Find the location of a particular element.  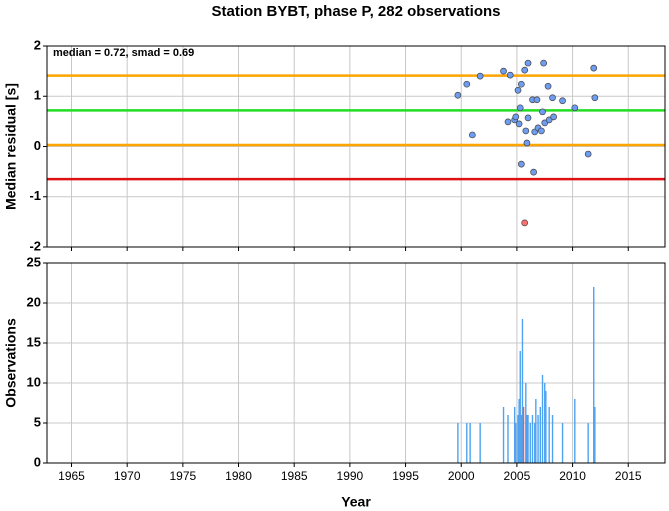

y-axis-label: Observations is located at coordinates (11, 363).